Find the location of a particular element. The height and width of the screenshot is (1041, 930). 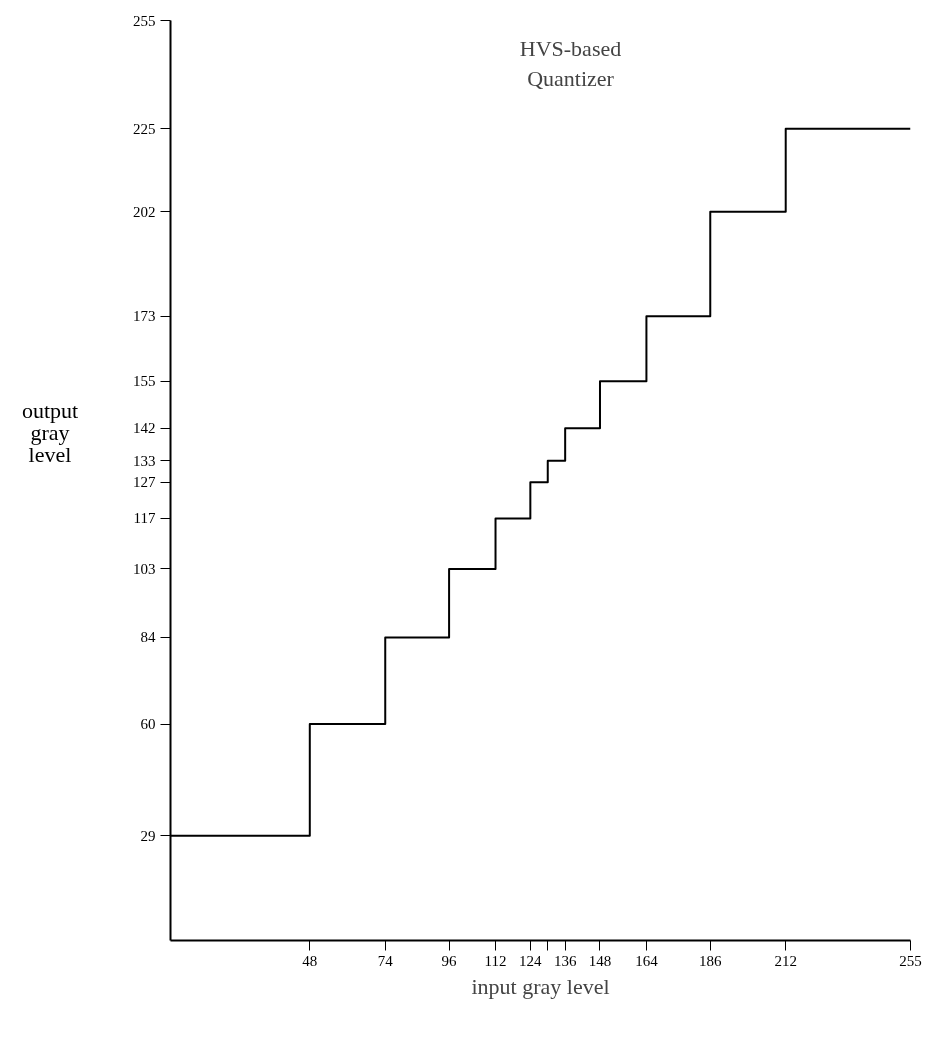

y-tick-label: 133 is located at coordinates (144, 460).